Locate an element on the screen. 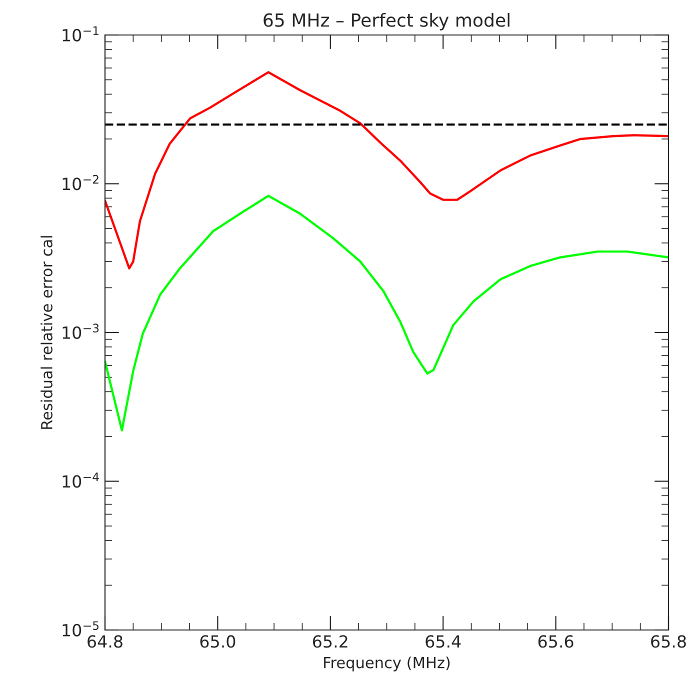  x-tick-label: 65.4 is located at coordinates (443, 641).